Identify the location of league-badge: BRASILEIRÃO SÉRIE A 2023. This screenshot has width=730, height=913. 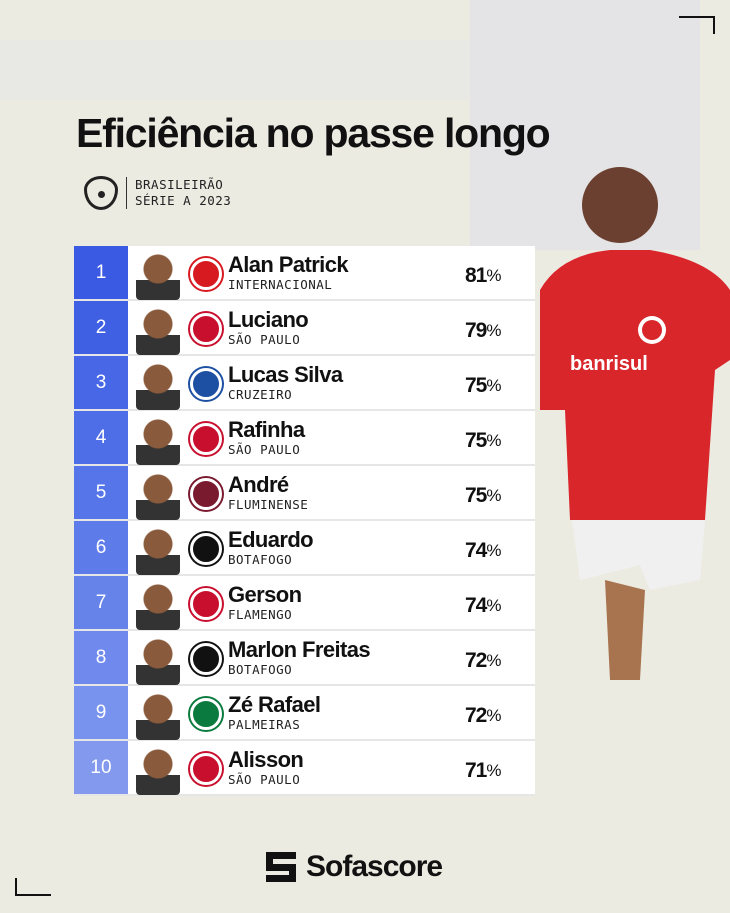
(157, 193).